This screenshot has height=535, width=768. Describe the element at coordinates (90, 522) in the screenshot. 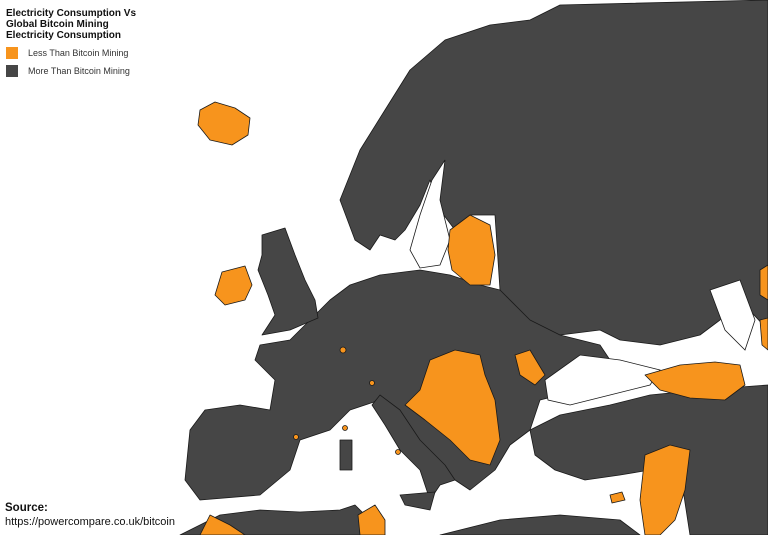

I see `source-url: https://powercompare.co.uk/bitcoin` at that location.